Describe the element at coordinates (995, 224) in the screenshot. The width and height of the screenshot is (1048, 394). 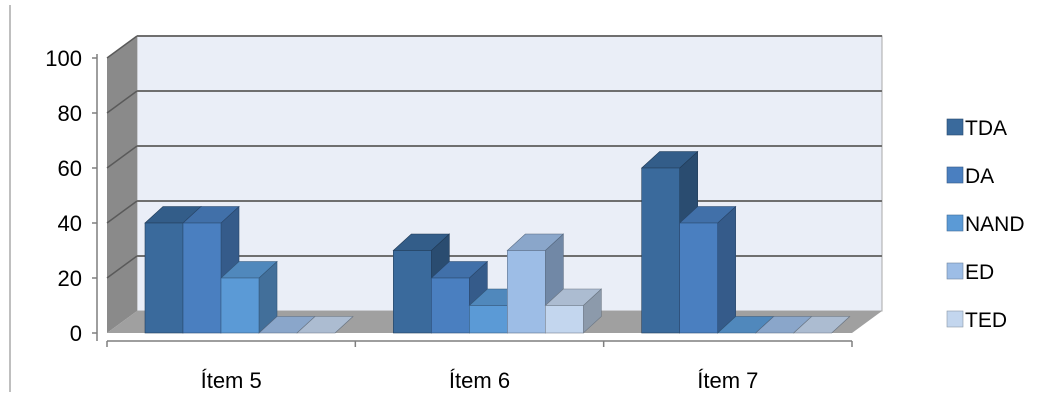
I see `legend-label: NAND` at that location.